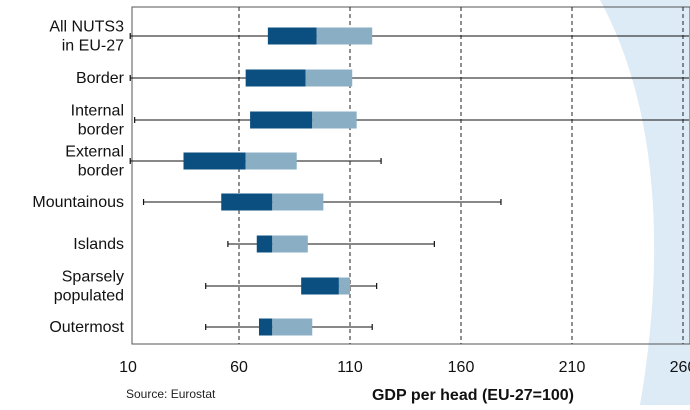 The image size is (690, 410). I want to click on category-label: External border, so click(94, 162).